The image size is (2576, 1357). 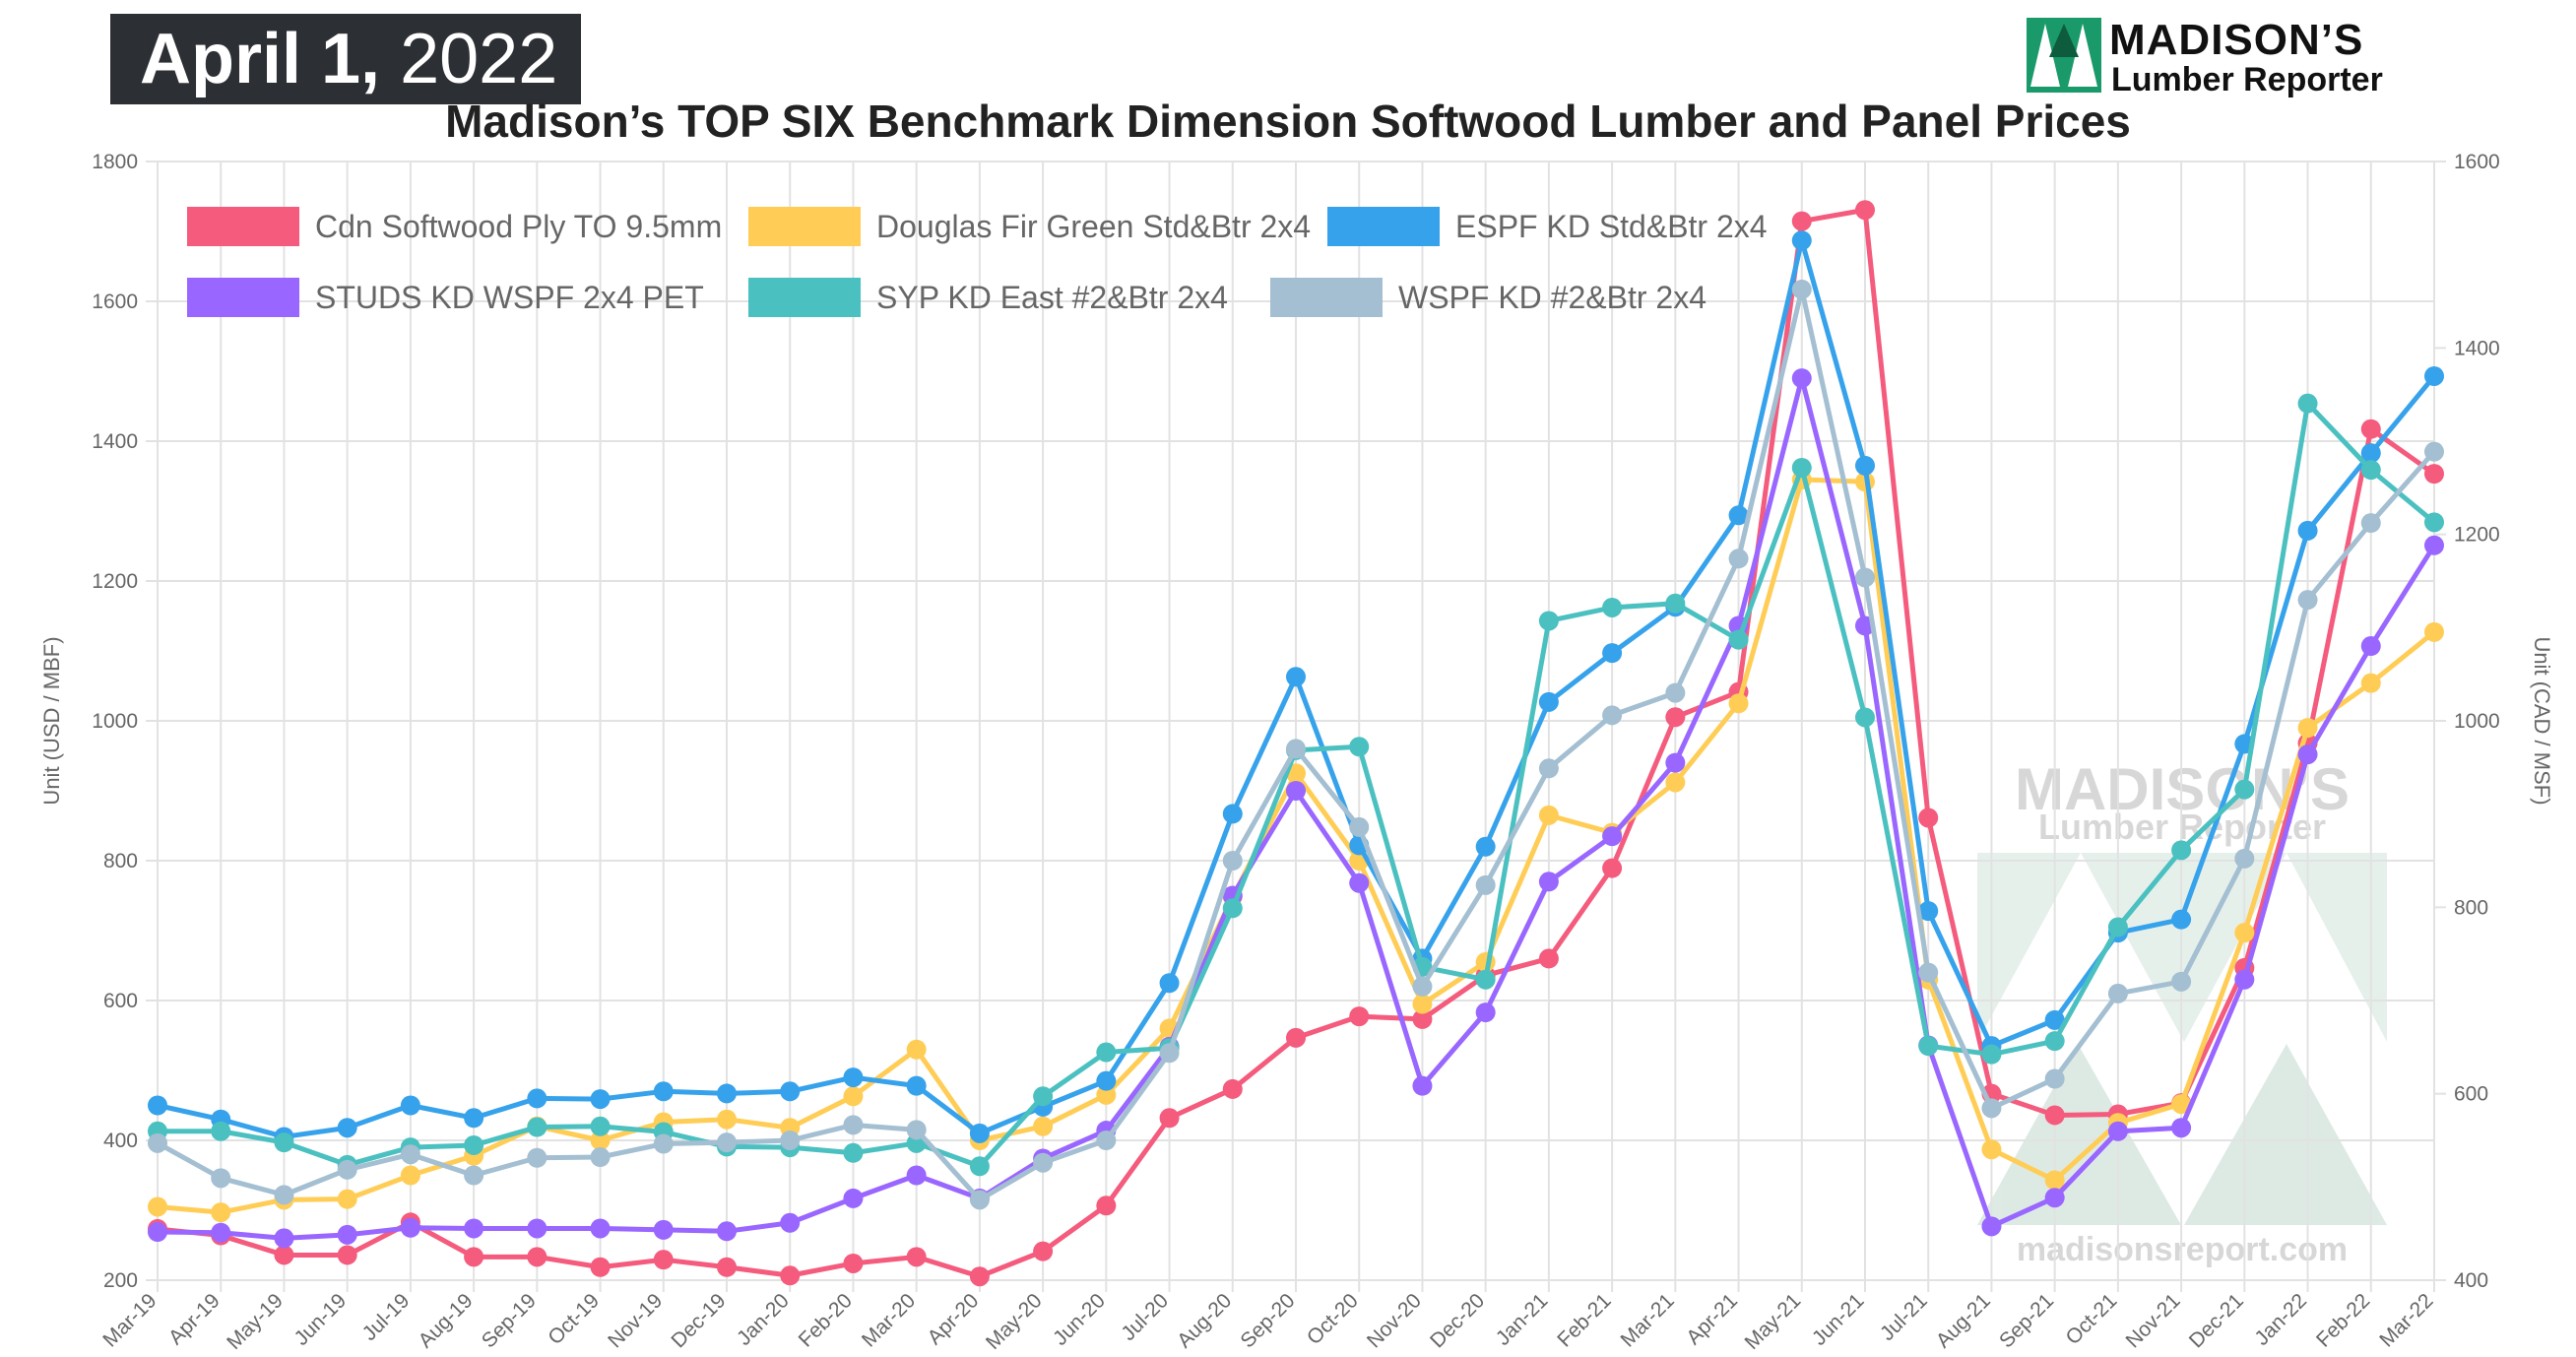 What do you see at coordinates (1488, 297) in the screenshot?
I see `legend-item: WSPF KD #2&Btr 2x4` at bounding box center [1488, 297].